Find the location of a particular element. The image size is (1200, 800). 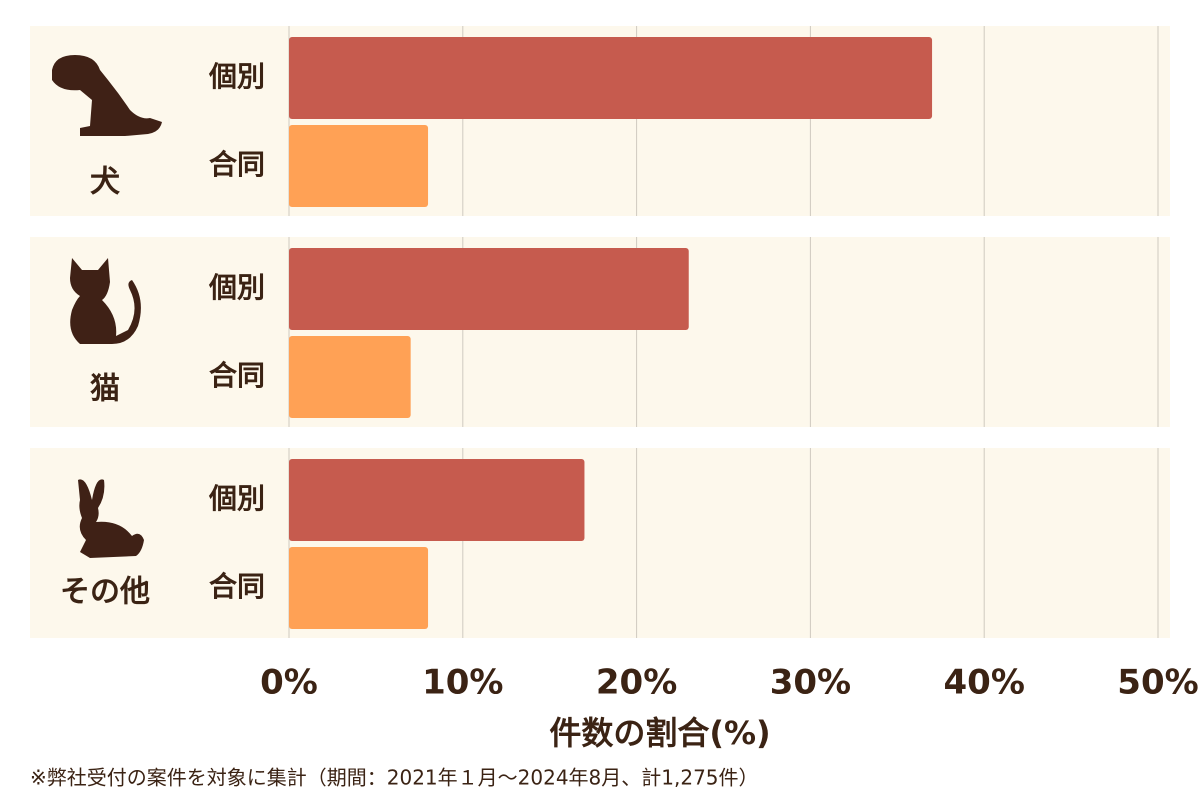

x-tick-label: 40% is located at coordinates (984, 683).